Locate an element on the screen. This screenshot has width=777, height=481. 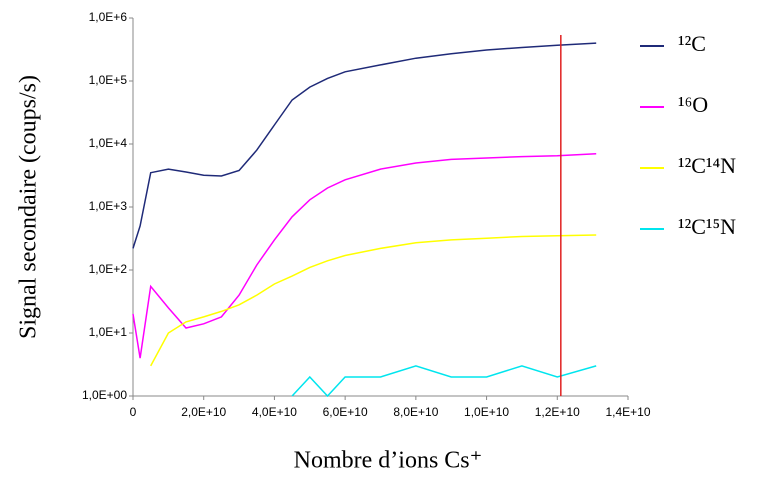
x-tick-label: 0 is located at coordinates (133, 412).